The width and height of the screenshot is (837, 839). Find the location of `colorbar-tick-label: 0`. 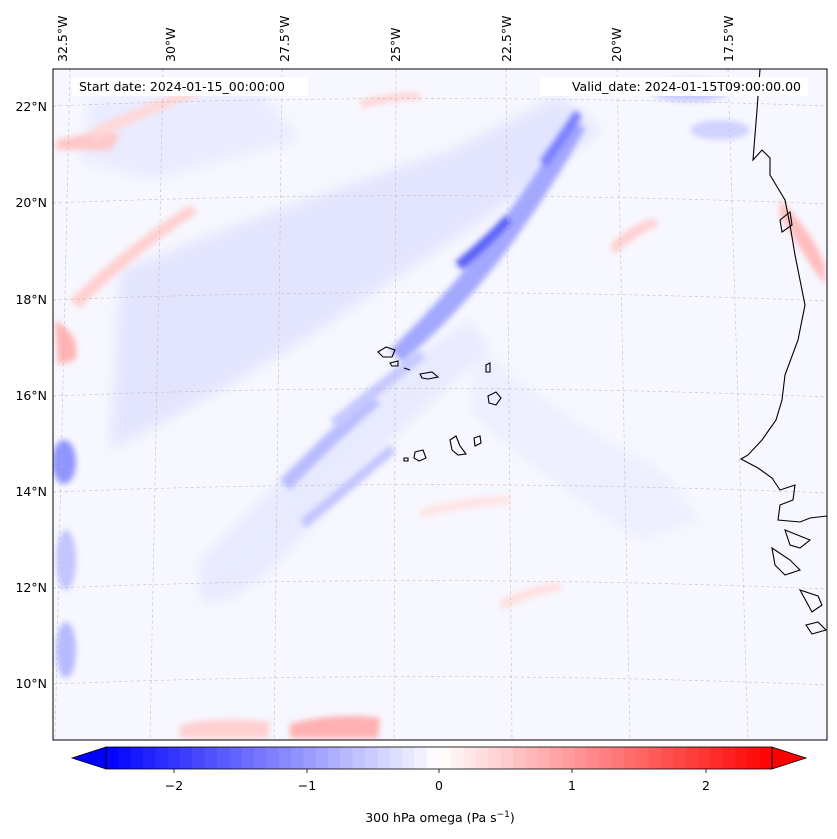

colorbar-tick-label: 0 is located at coordinates (439, 785).